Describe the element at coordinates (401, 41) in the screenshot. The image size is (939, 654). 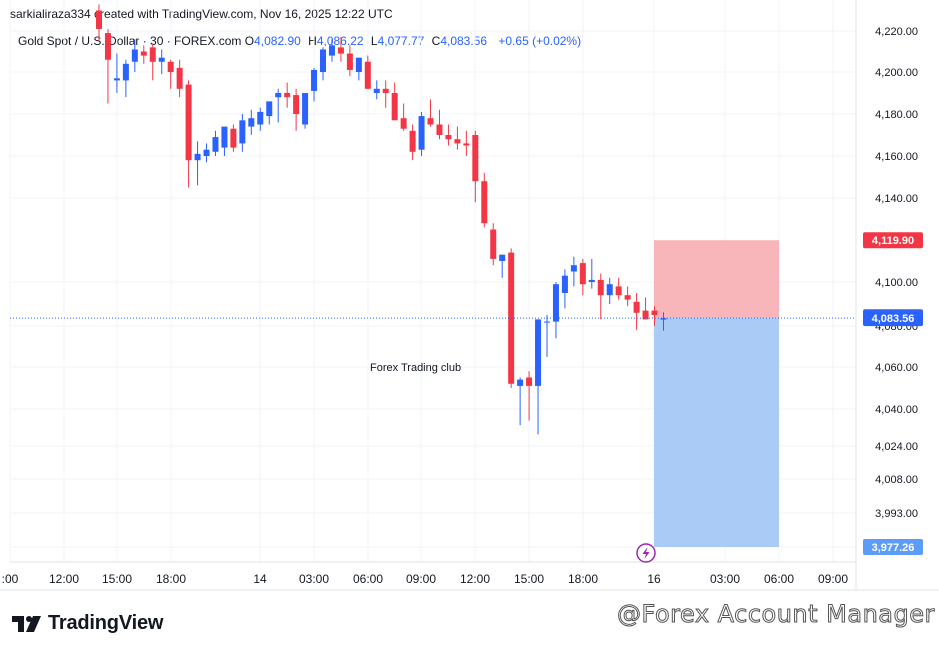
I see `low-value: 4,077.77` at that location.